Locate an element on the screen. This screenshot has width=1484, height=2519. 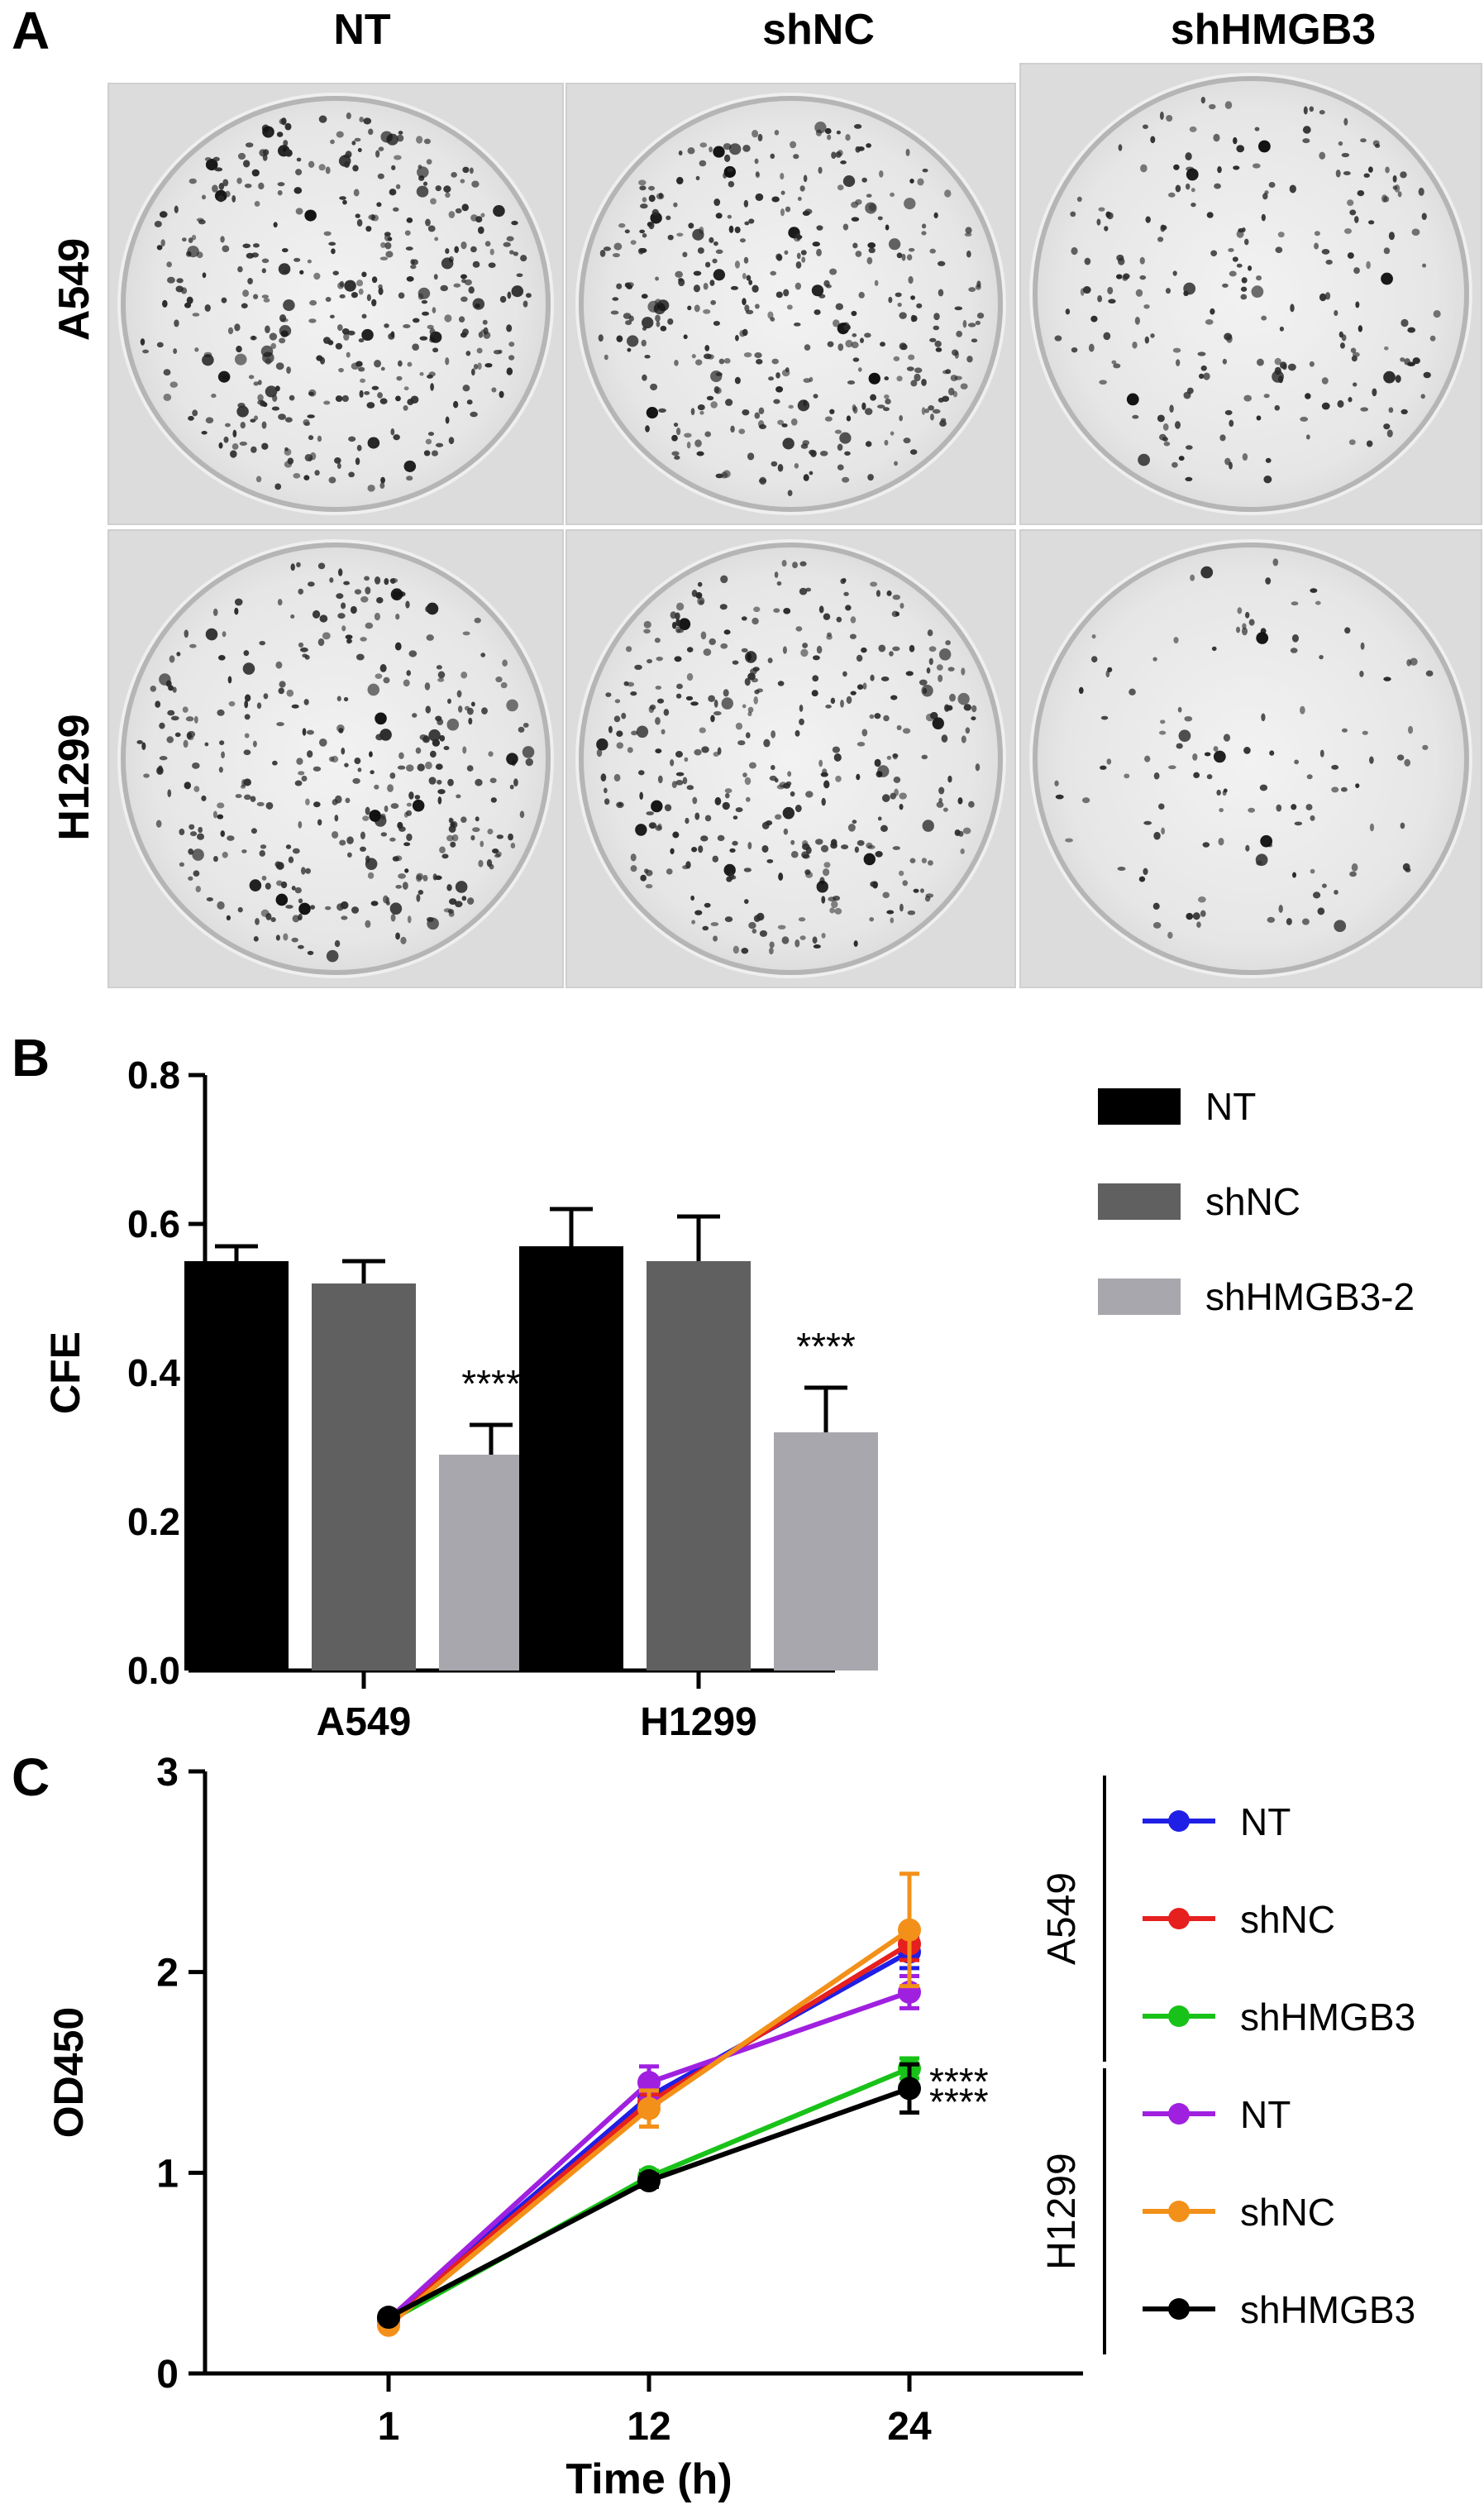
point-h1299-shhmgb3 is located at coordinates (649, 2181).